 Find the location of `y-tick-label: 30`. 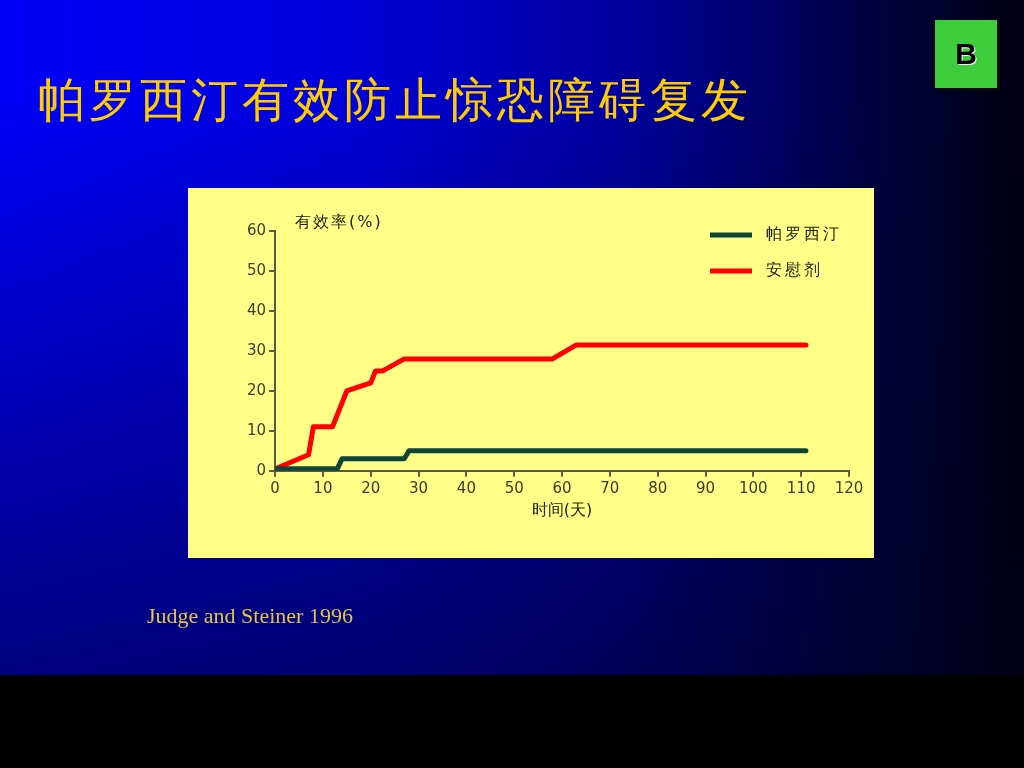

y-tick-label: 30 is located at coordinates (256, 349).